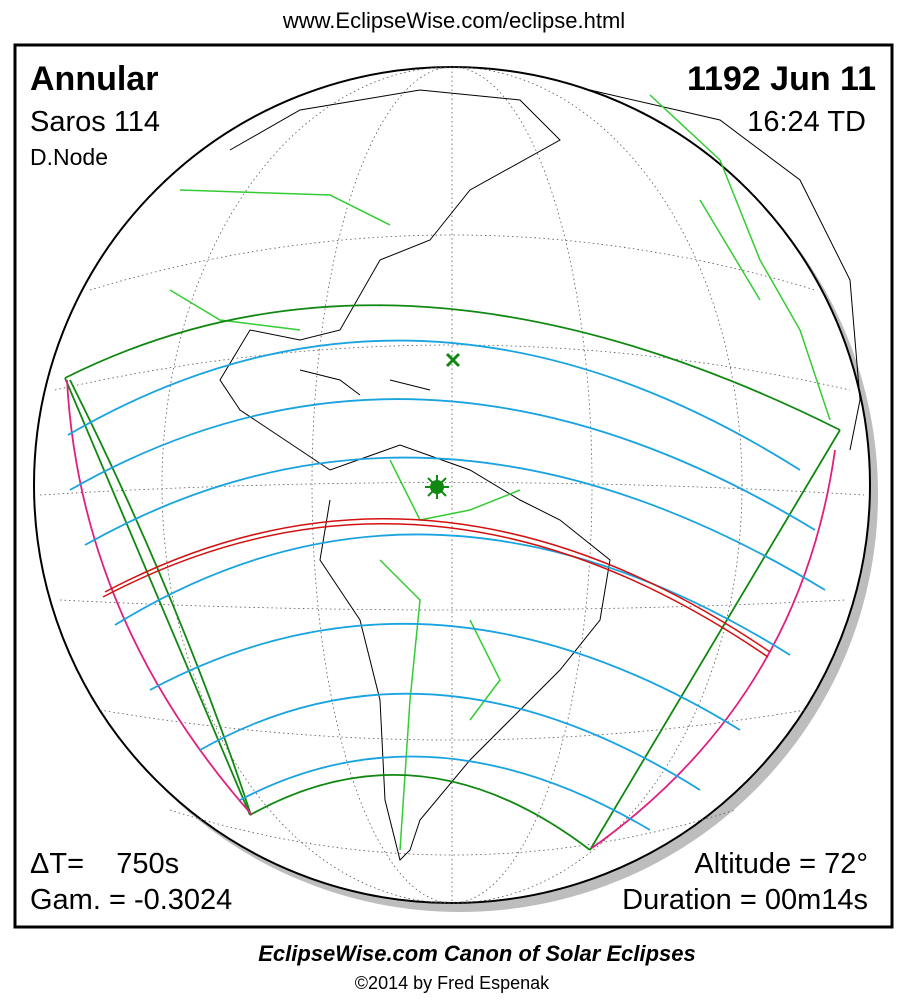 The width and height of the screenshot is (908, 1004). Describe the element at coordinates (69, 157) in the screenshot. I see `node: D.Node` at that location.